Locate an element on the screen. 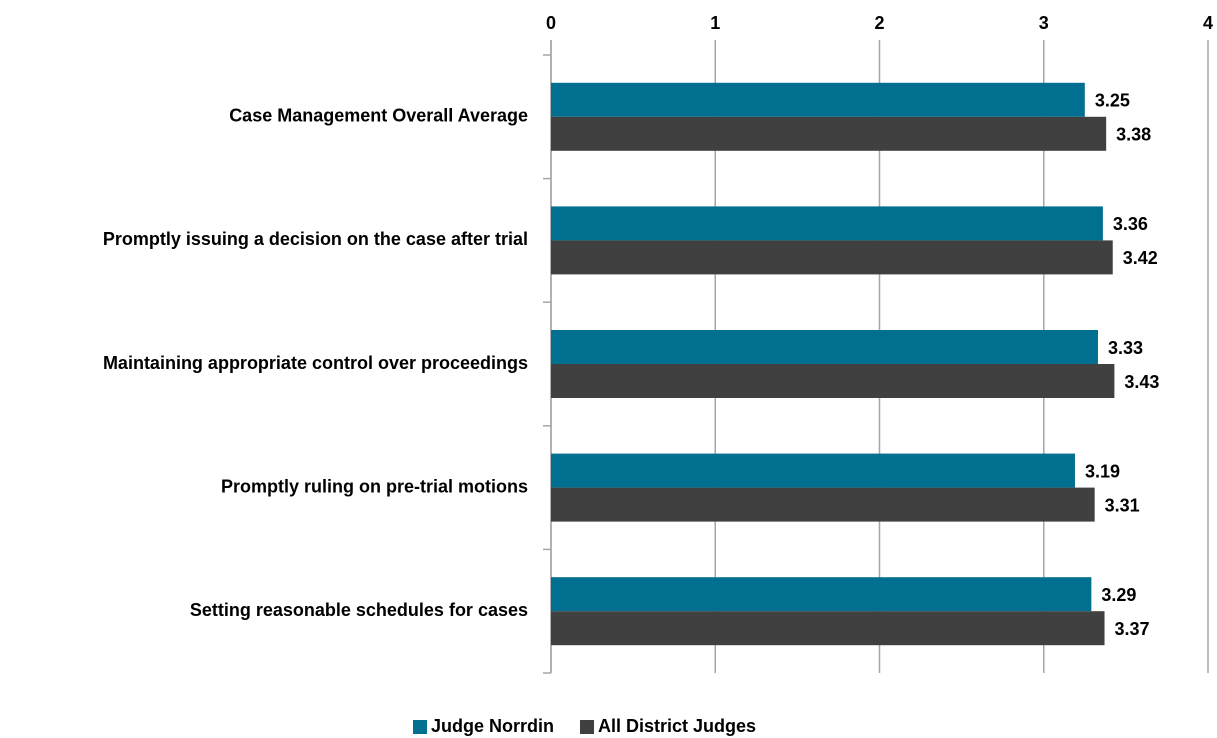 The width and height of the screenshot is (1217, 738). data-label: 3.19 is located at coordinates (1102, 471).